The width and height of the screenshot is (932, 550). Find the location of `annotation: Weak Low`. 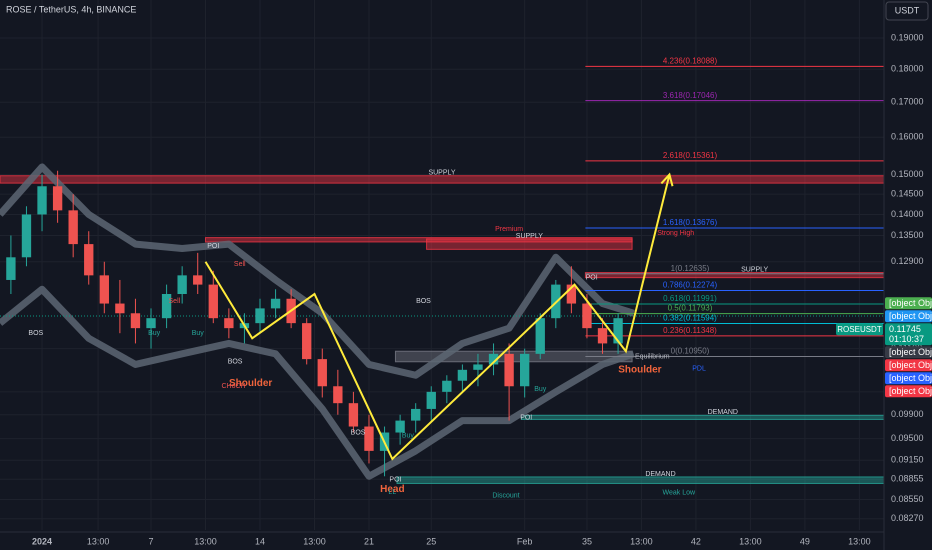

annotation: Weak Low is located at coordinates (679, 493).